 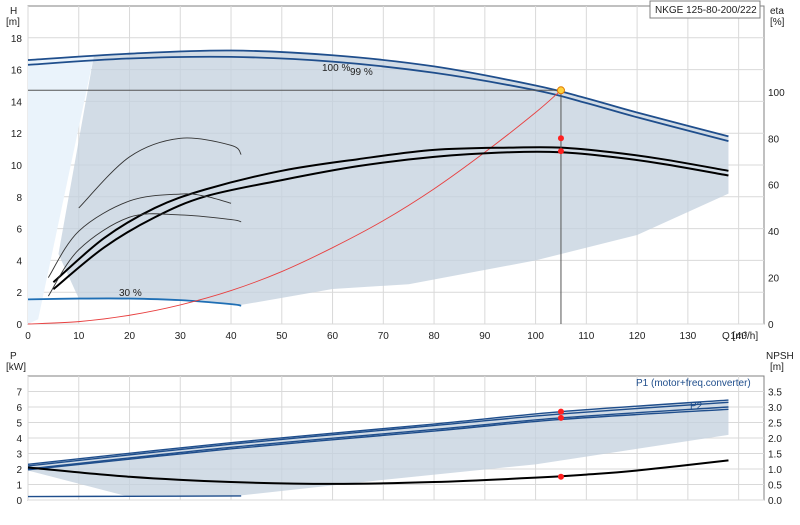 I want to click on x-tick-label: 10, so click(x=79, y=336).